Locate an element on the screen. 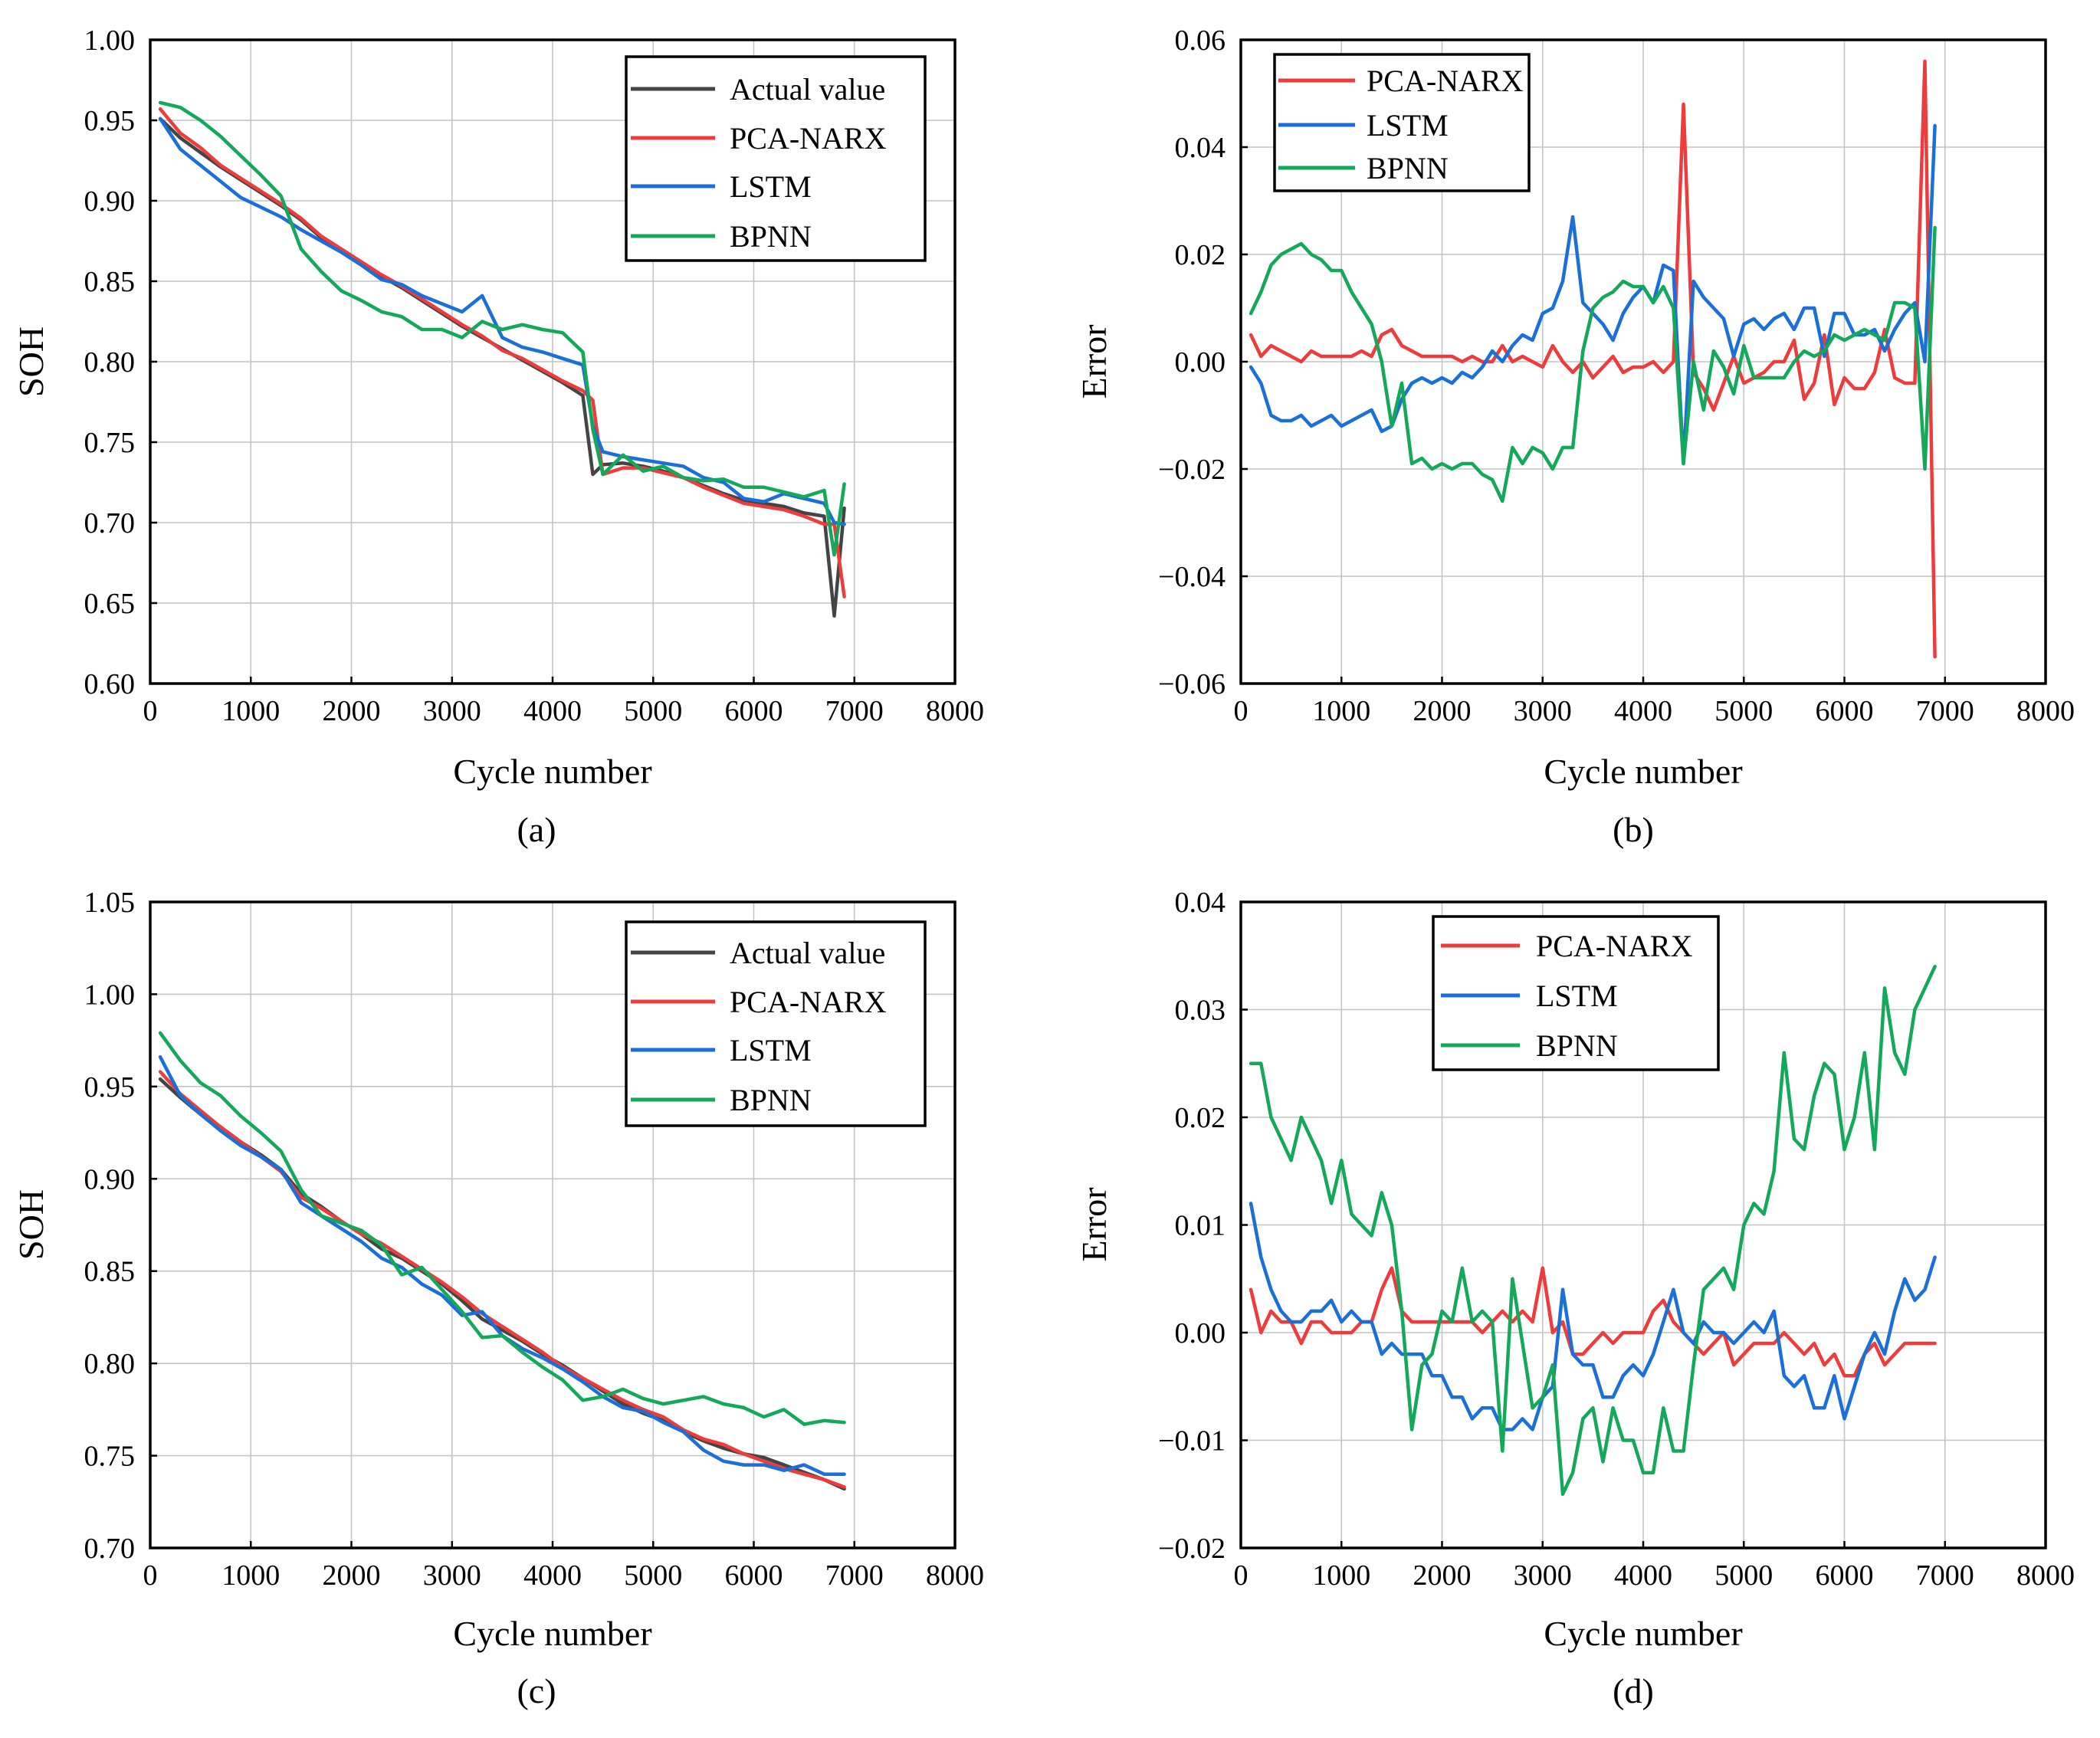  legend: PCA-NARX LSTM BPNN is located at coordinates (1576, 993).